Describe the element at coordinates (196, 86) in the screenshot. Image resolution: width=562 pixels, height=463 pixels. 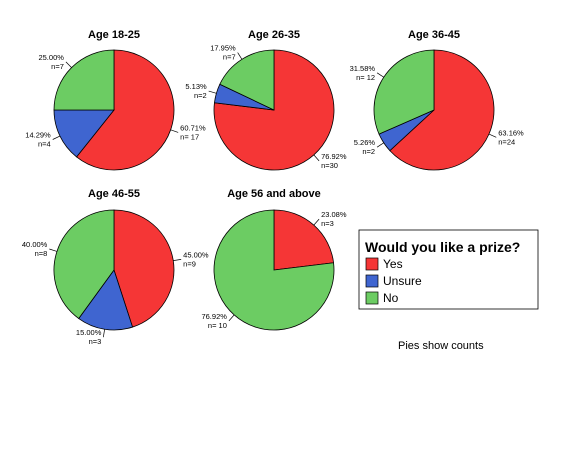
I see `slice-percent: 5.13%` at that location.